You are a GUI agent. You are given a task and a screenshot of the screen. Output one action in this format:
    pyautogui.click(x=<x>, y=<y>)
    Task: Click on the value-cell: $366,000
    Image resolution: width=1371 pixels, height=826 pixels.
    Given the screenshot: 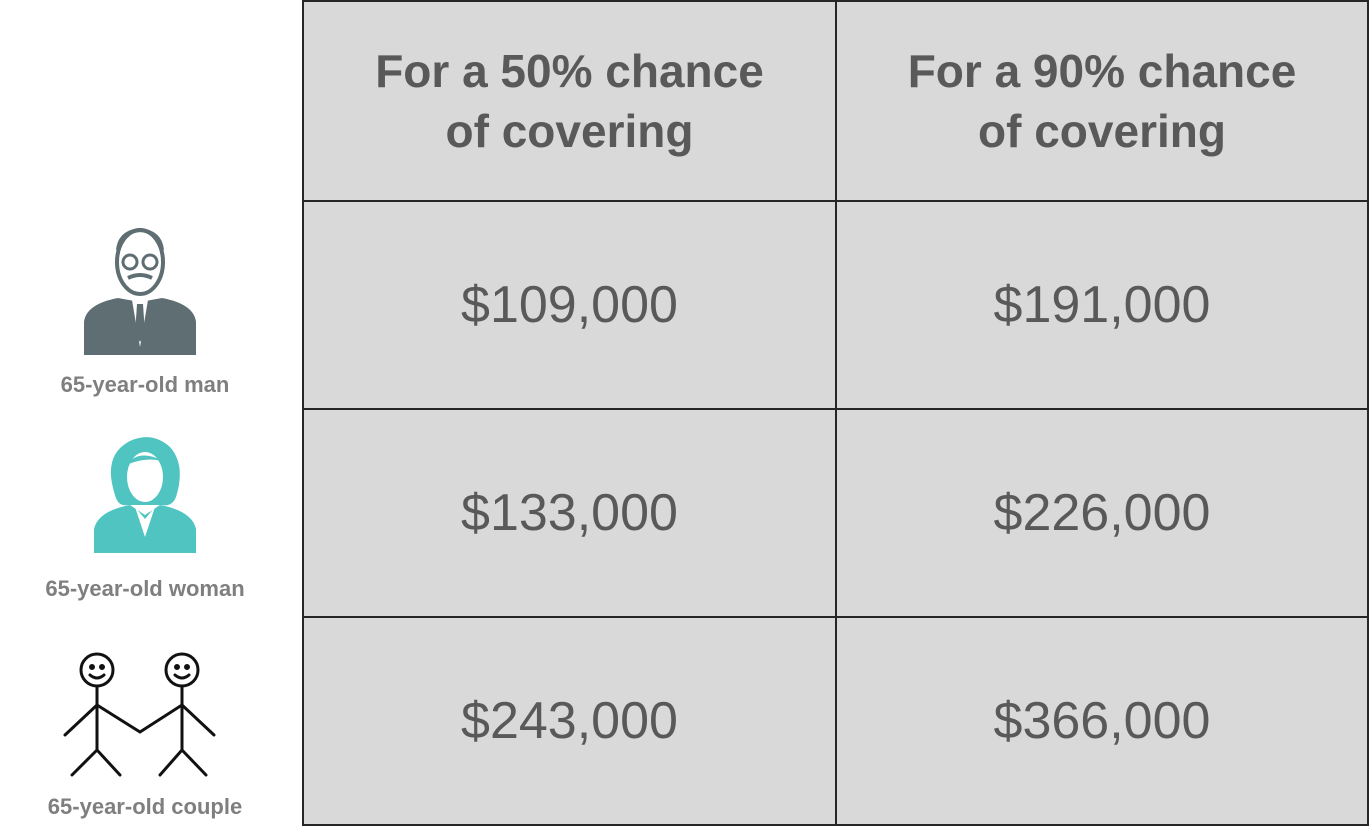 What is the action you would take?
    pyautogui.click(x=1102, y=721)
    